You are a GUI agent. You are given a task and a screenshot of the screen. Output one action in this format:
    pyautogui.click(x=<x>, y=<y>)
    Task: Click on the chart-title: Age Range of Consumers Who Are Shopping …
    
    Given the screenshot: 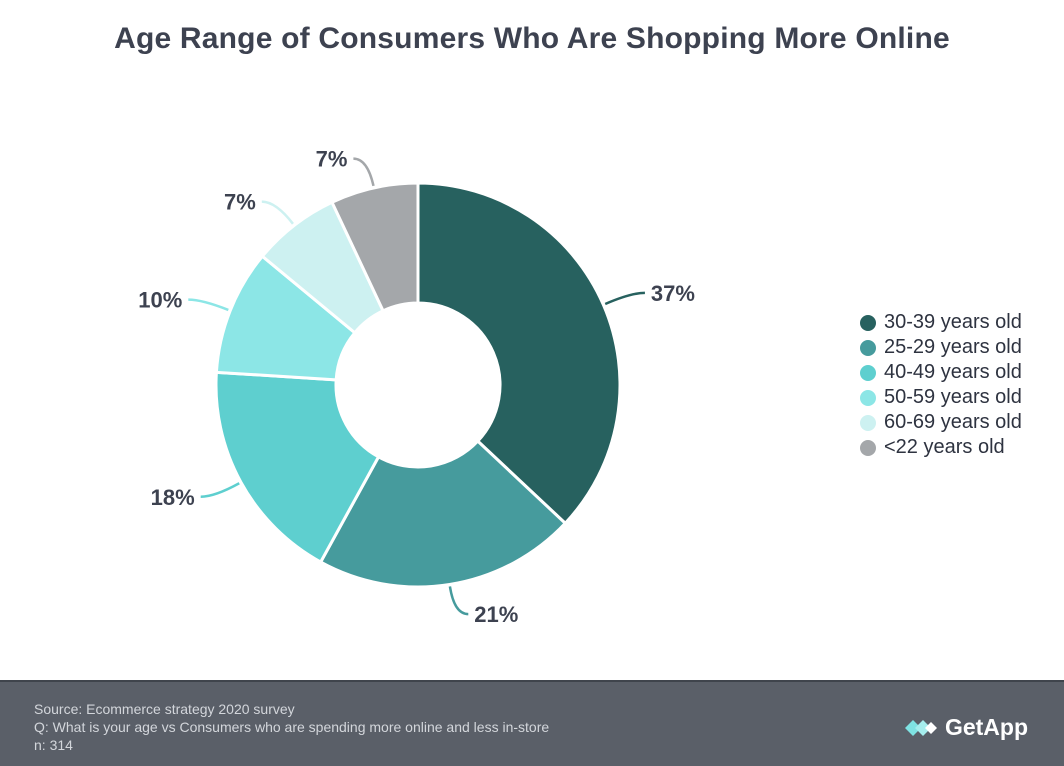 What is the action you would take?
    pyautogui.click(x=532, y=38)
    